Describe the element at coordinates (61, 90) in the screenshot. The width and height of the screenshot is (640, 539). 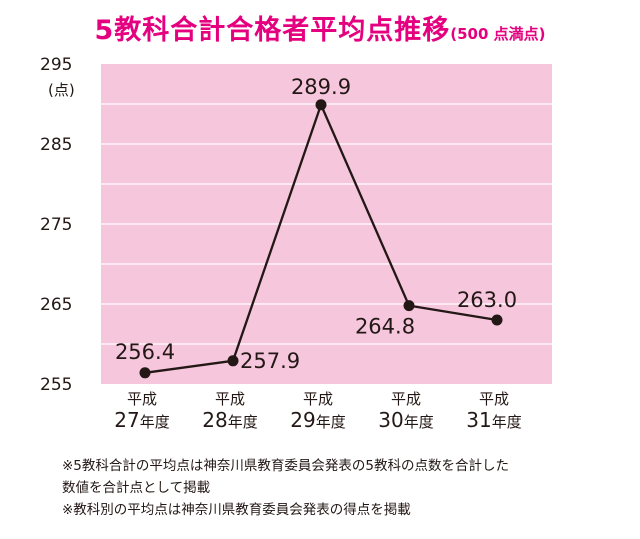
I see `y-axis-unit: (点)` at that location.